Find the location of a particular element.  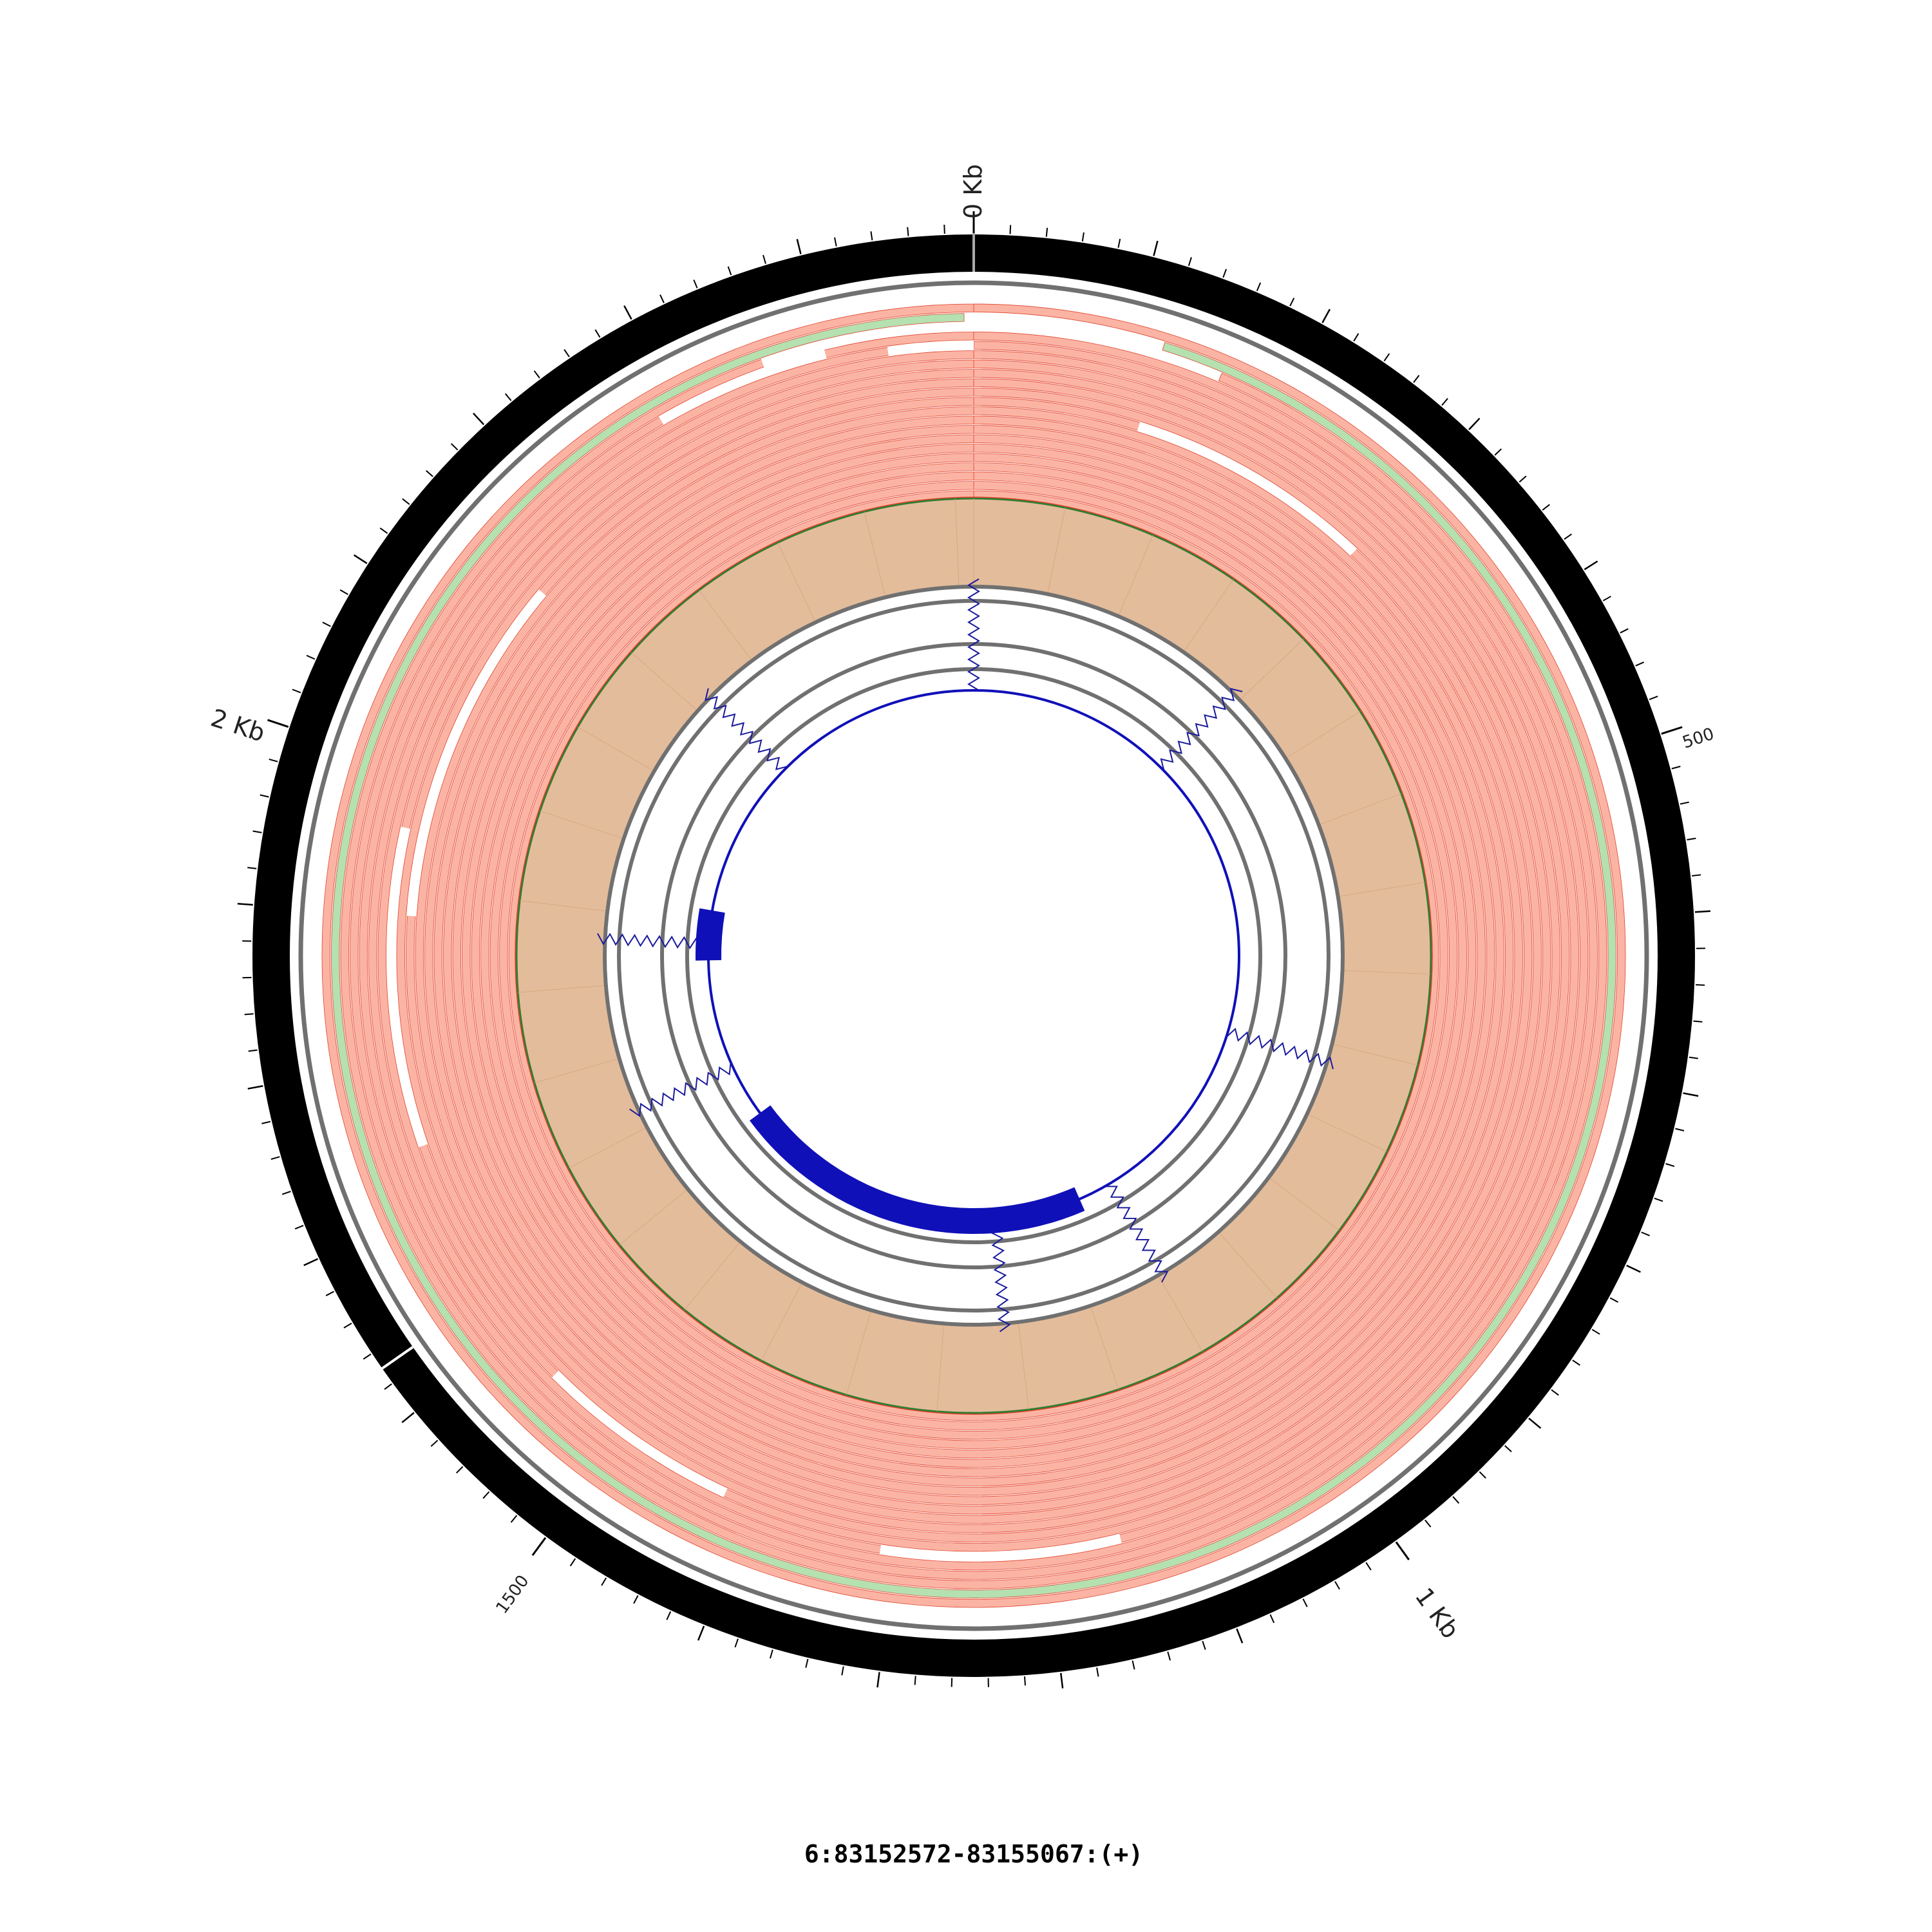

scale-label-1kb: 1 Kb is located at coordinates (1438, 1612).